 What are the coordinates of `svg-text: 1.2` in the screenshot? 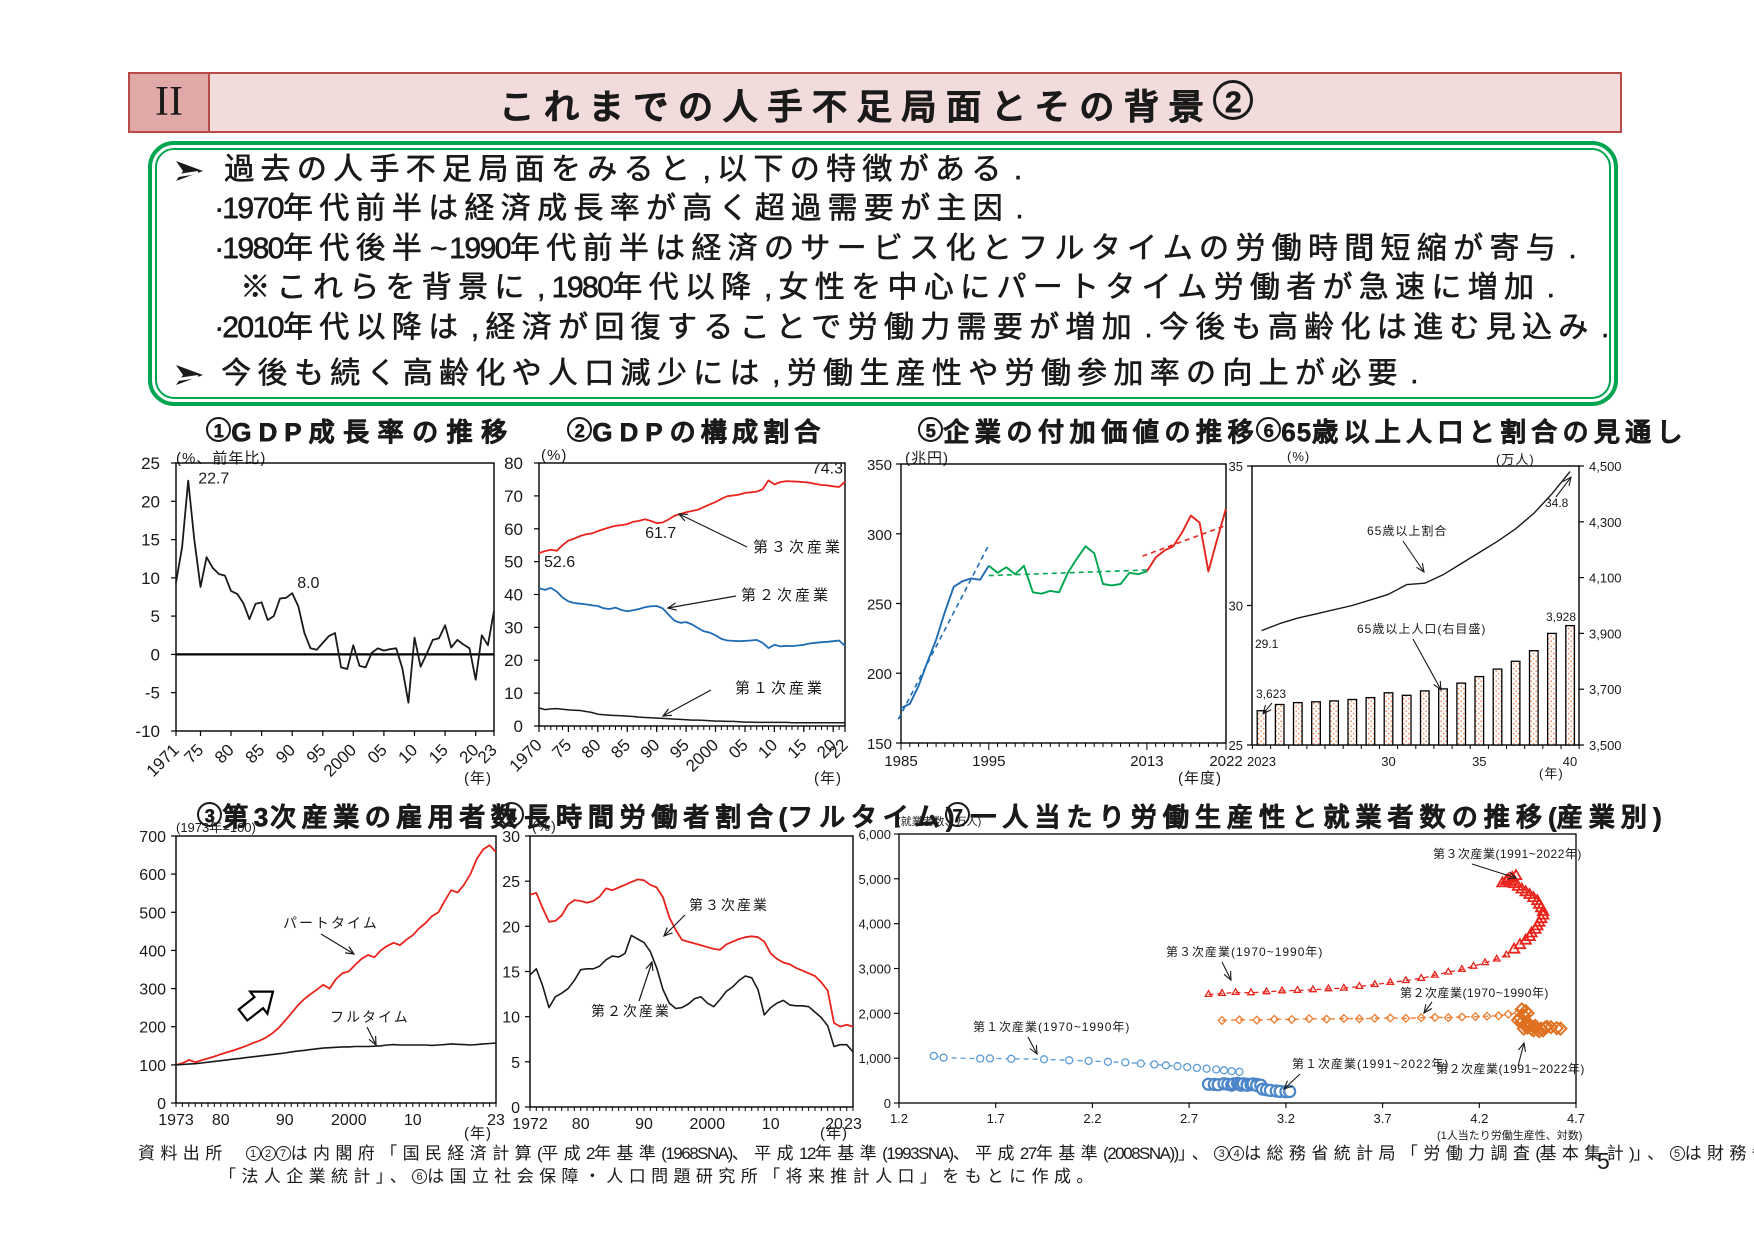 It's located at (899, 1118).